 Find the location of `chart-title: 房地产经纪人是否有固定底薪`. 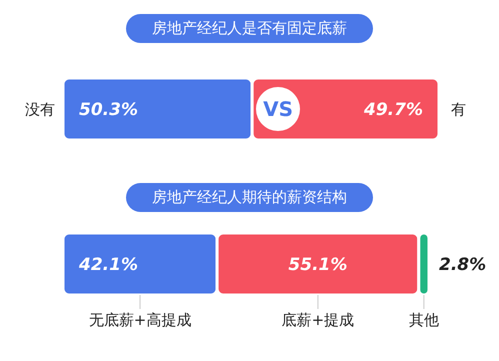

chart-title: 房地产经纪人是否有固定底薪 is located at coordinates (249, 28).